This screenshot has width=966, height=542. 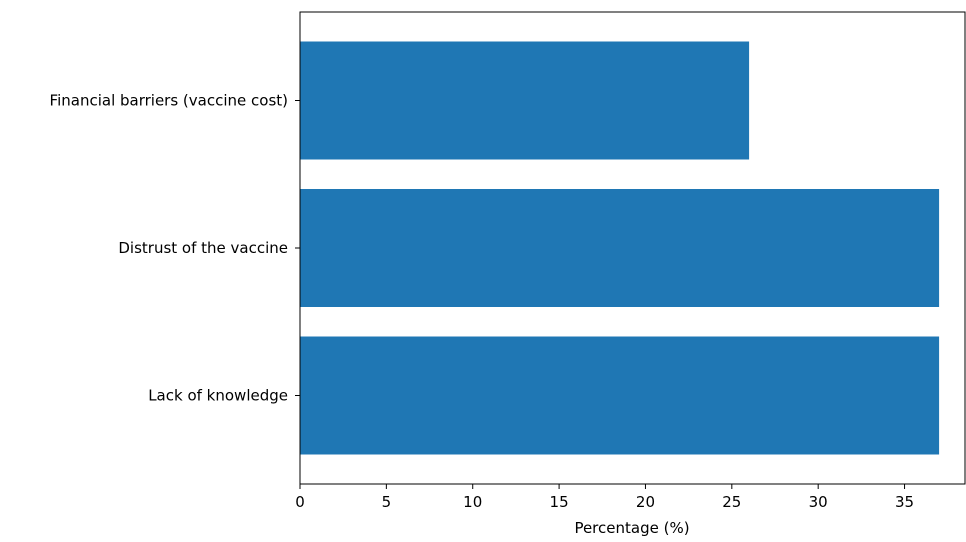 What do you see at coordinates (387, 502) in the screenshot?
I see `x-tick-label: 5` at bounding box center [387, 502].